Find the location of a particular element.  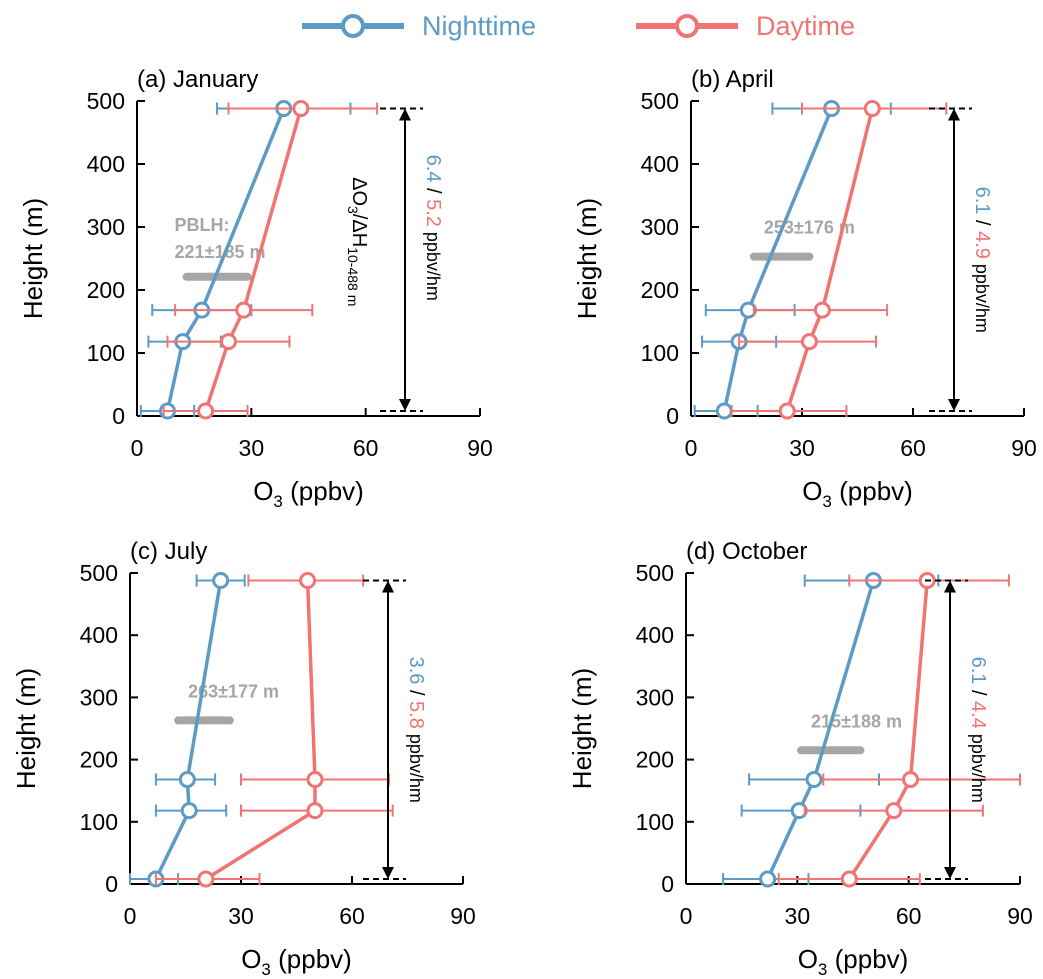

legend-daytime: Daytime is located at coordinates (743, 26).